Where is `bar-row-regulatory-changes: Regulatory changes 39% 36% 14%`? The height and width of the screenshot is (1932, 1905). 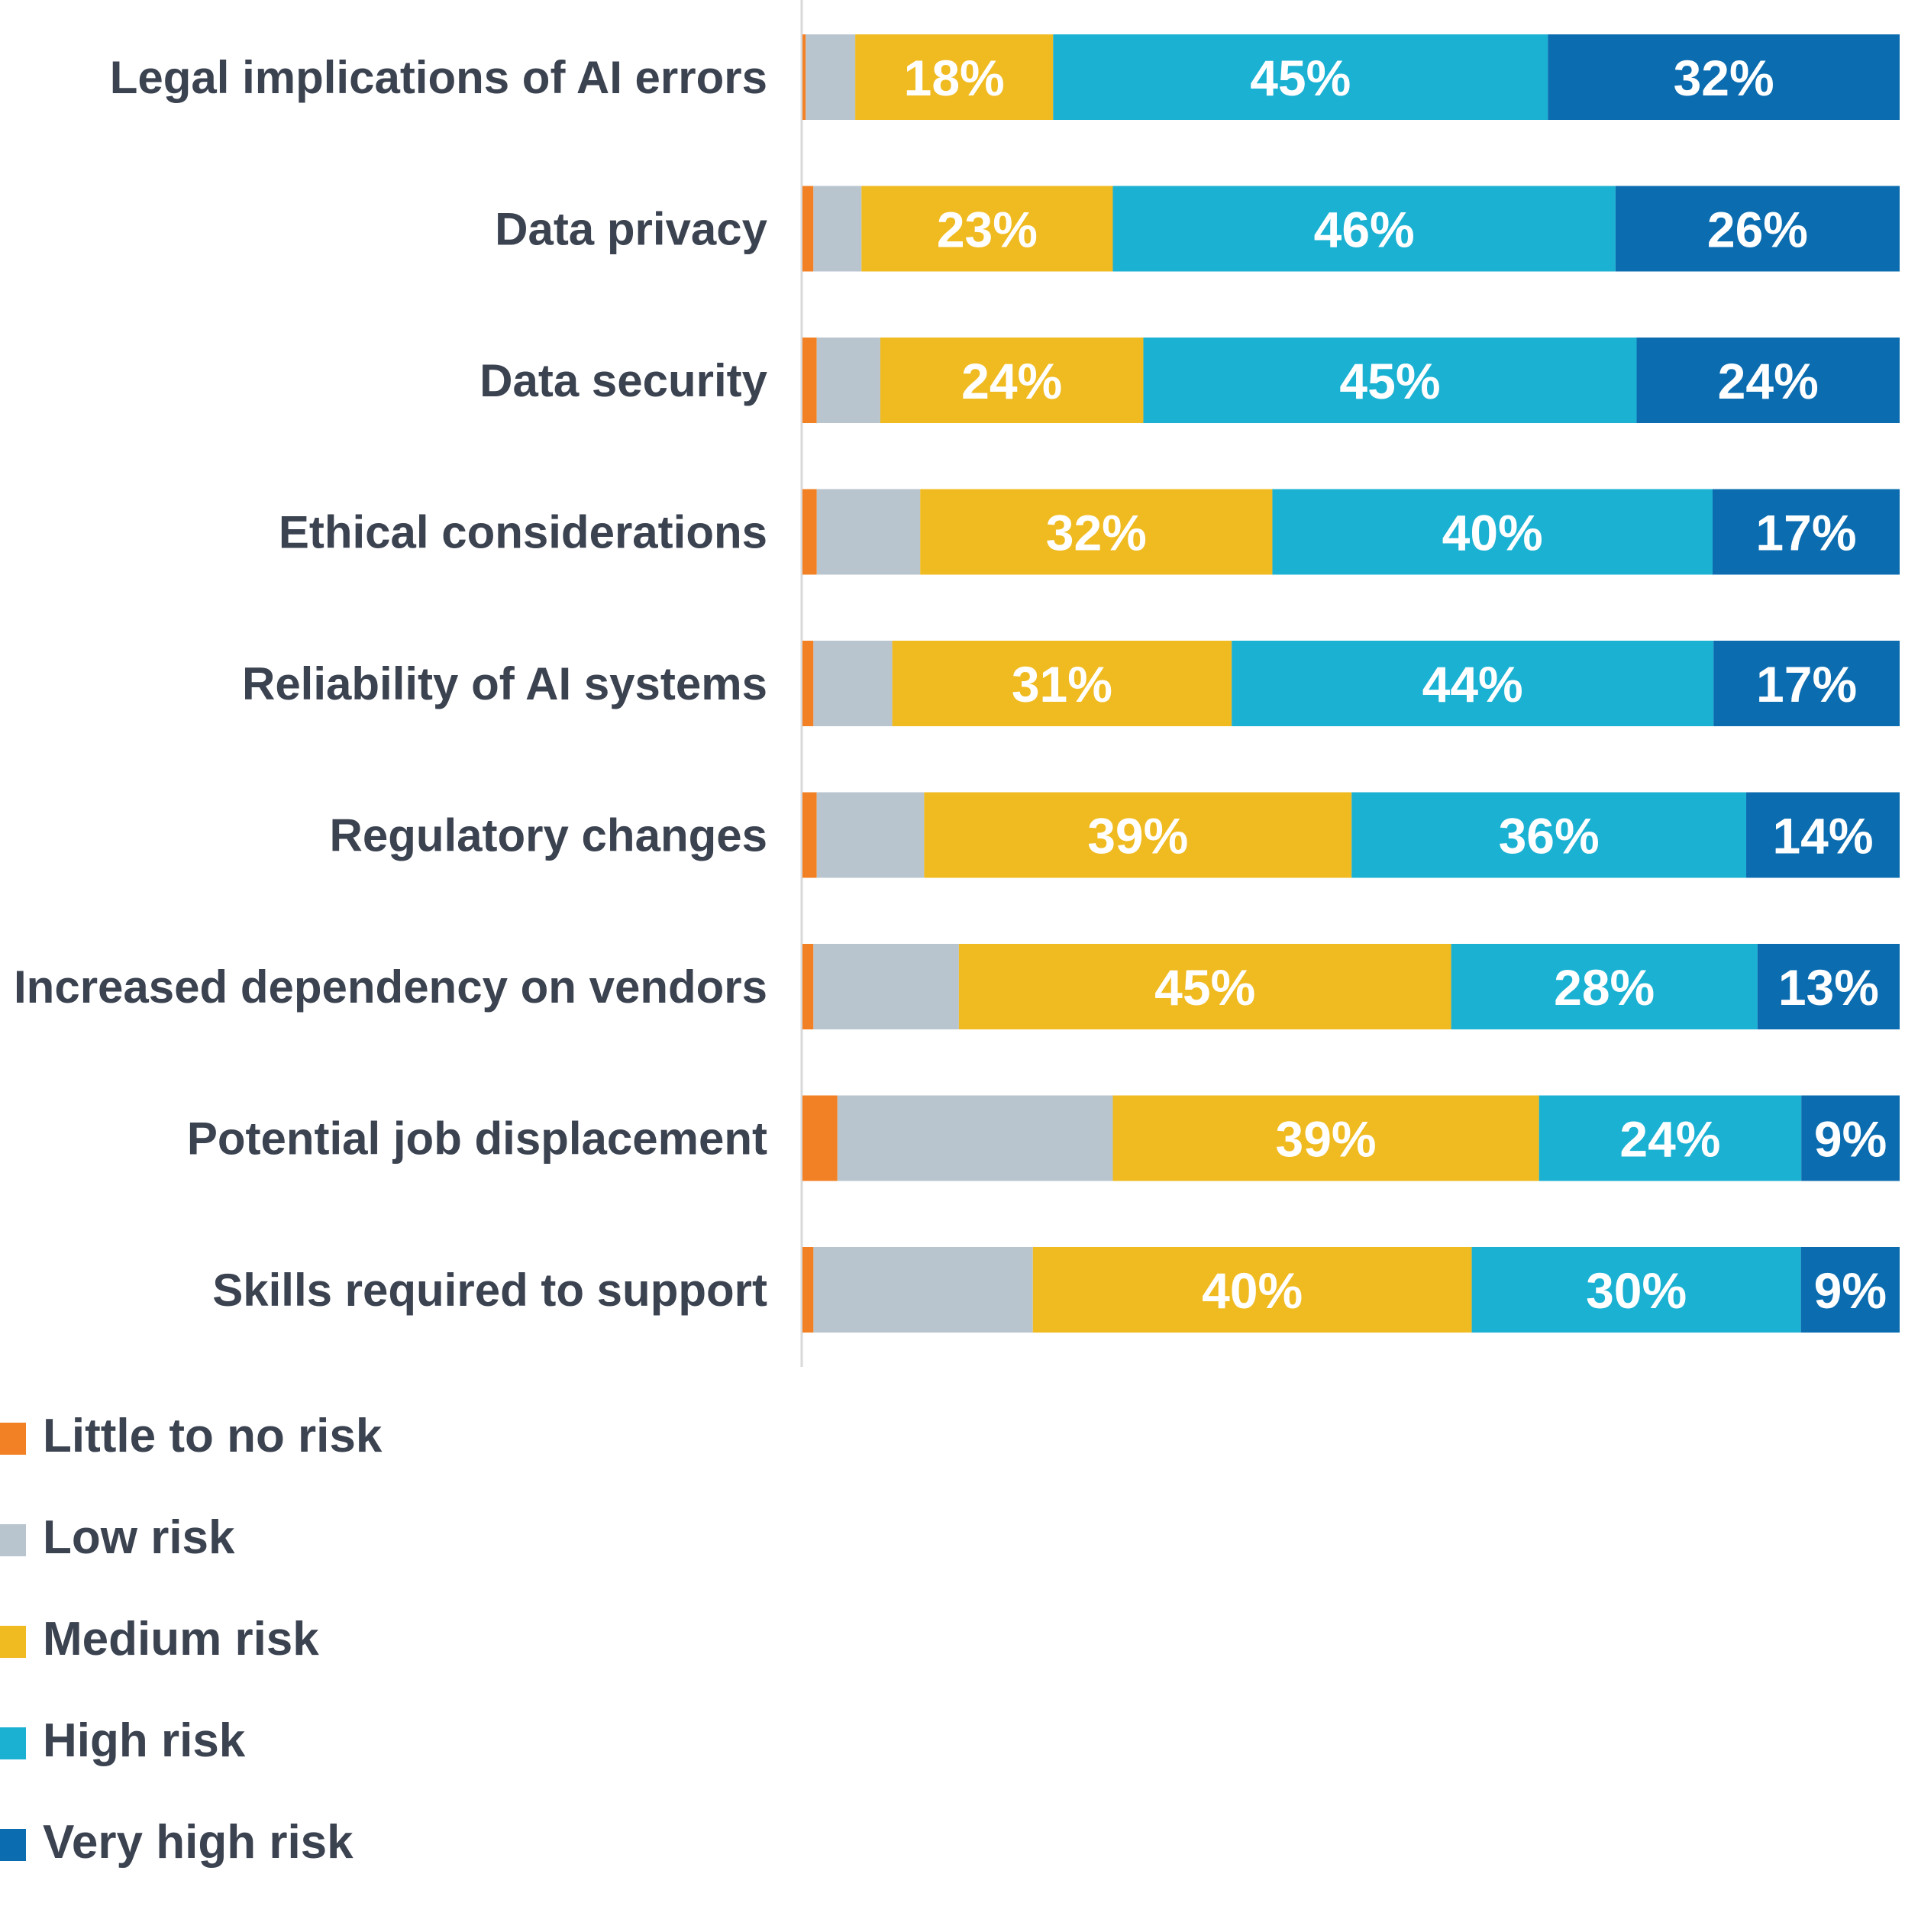 bar-row-regulatory-changes: Regulatory changes 39% 36% 14% is located at coordinates (1115, 835).